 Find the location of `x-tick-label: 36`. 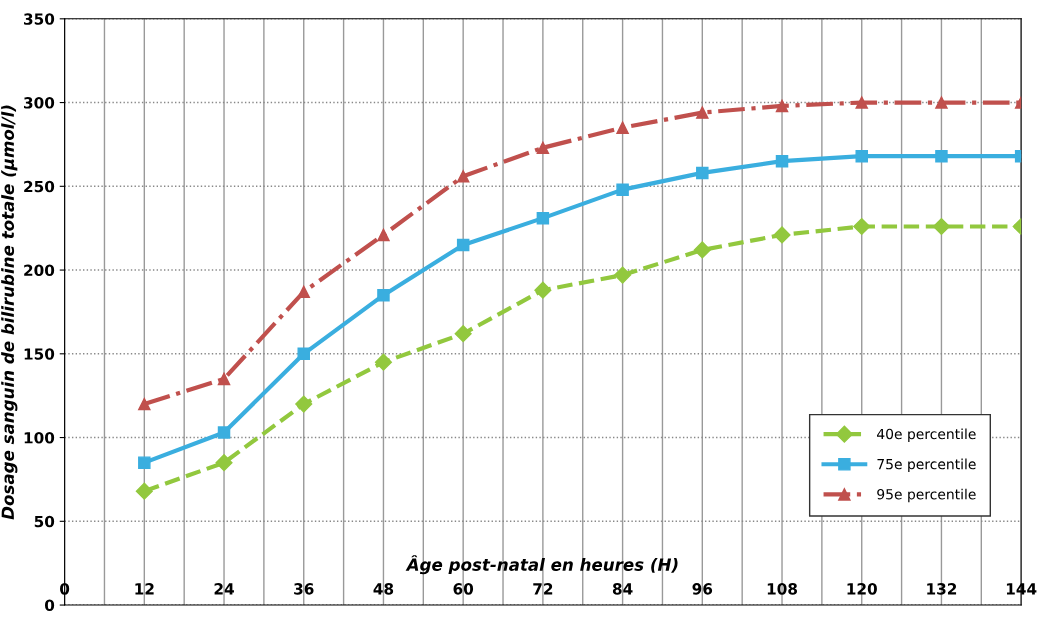

x-tick-label: 36 is located at coordinates (304, 589).